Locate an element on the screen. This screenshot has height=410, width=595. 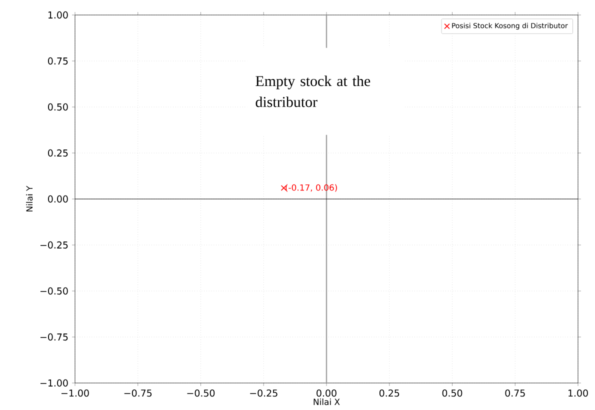
y-tick-label: −0.25 is located at coordinates (54, 245).